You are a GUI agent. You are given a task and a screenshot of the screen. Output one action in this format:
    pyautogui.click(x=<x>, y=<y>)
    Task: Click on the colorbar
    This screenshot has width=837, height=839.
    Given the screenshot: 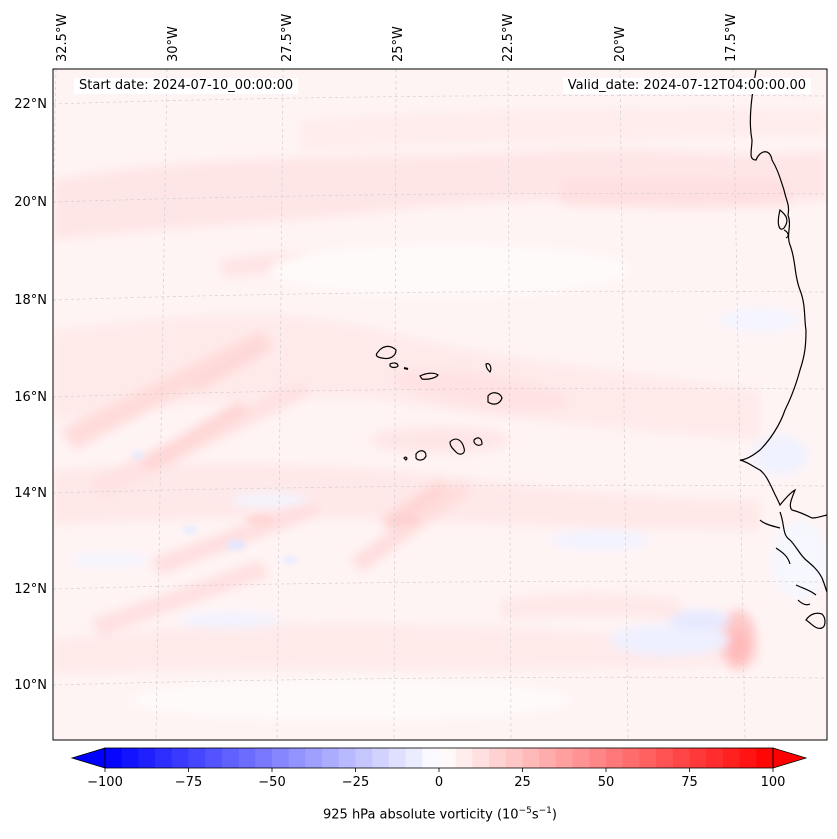 What is the action you would take?
    pyautogui.click(x=439, y=758)
    